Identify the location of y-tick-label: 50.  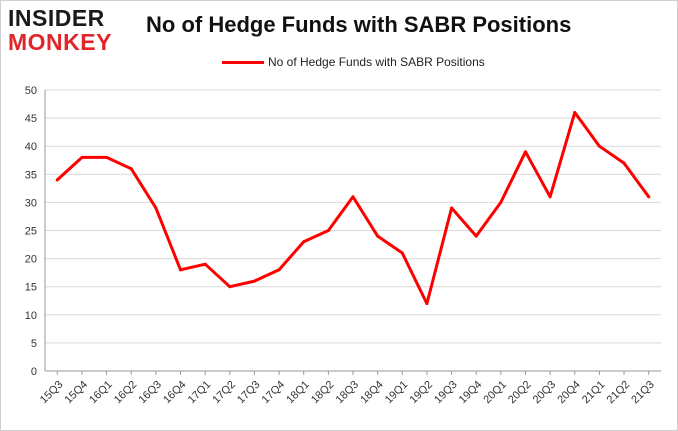
(31, 91).